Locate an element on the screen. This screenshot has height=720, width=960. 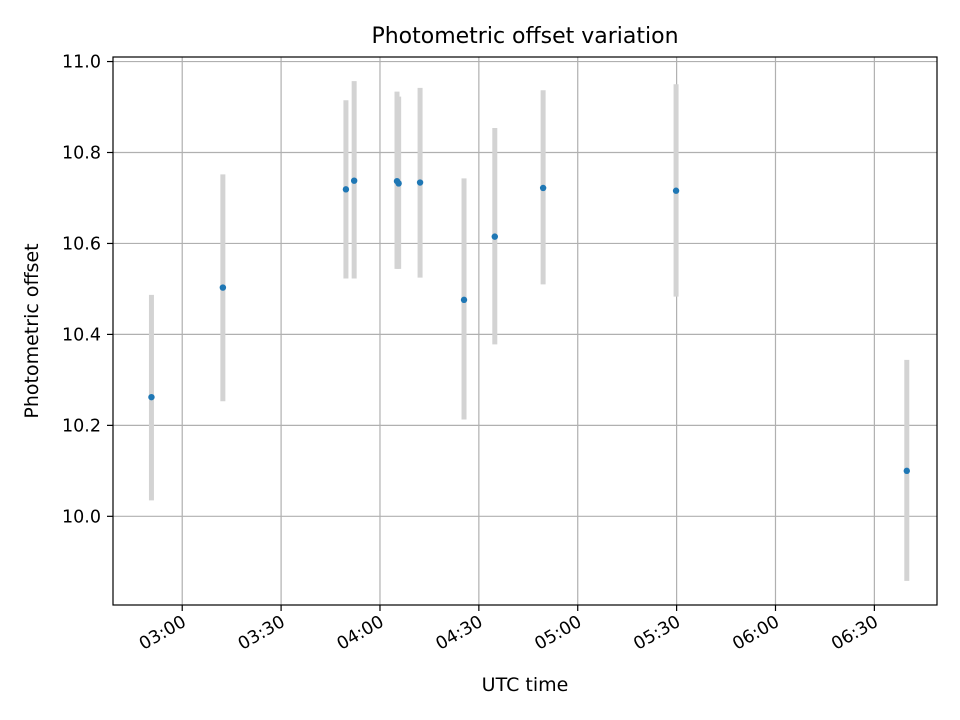
x-tick-label: 05:00 is located at coordinates (559, 633).